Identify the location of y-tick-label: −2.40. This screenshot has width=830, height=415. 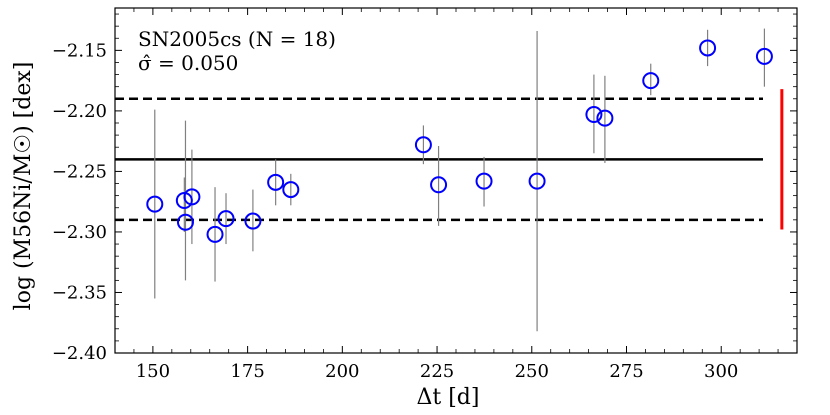
(79, 353).